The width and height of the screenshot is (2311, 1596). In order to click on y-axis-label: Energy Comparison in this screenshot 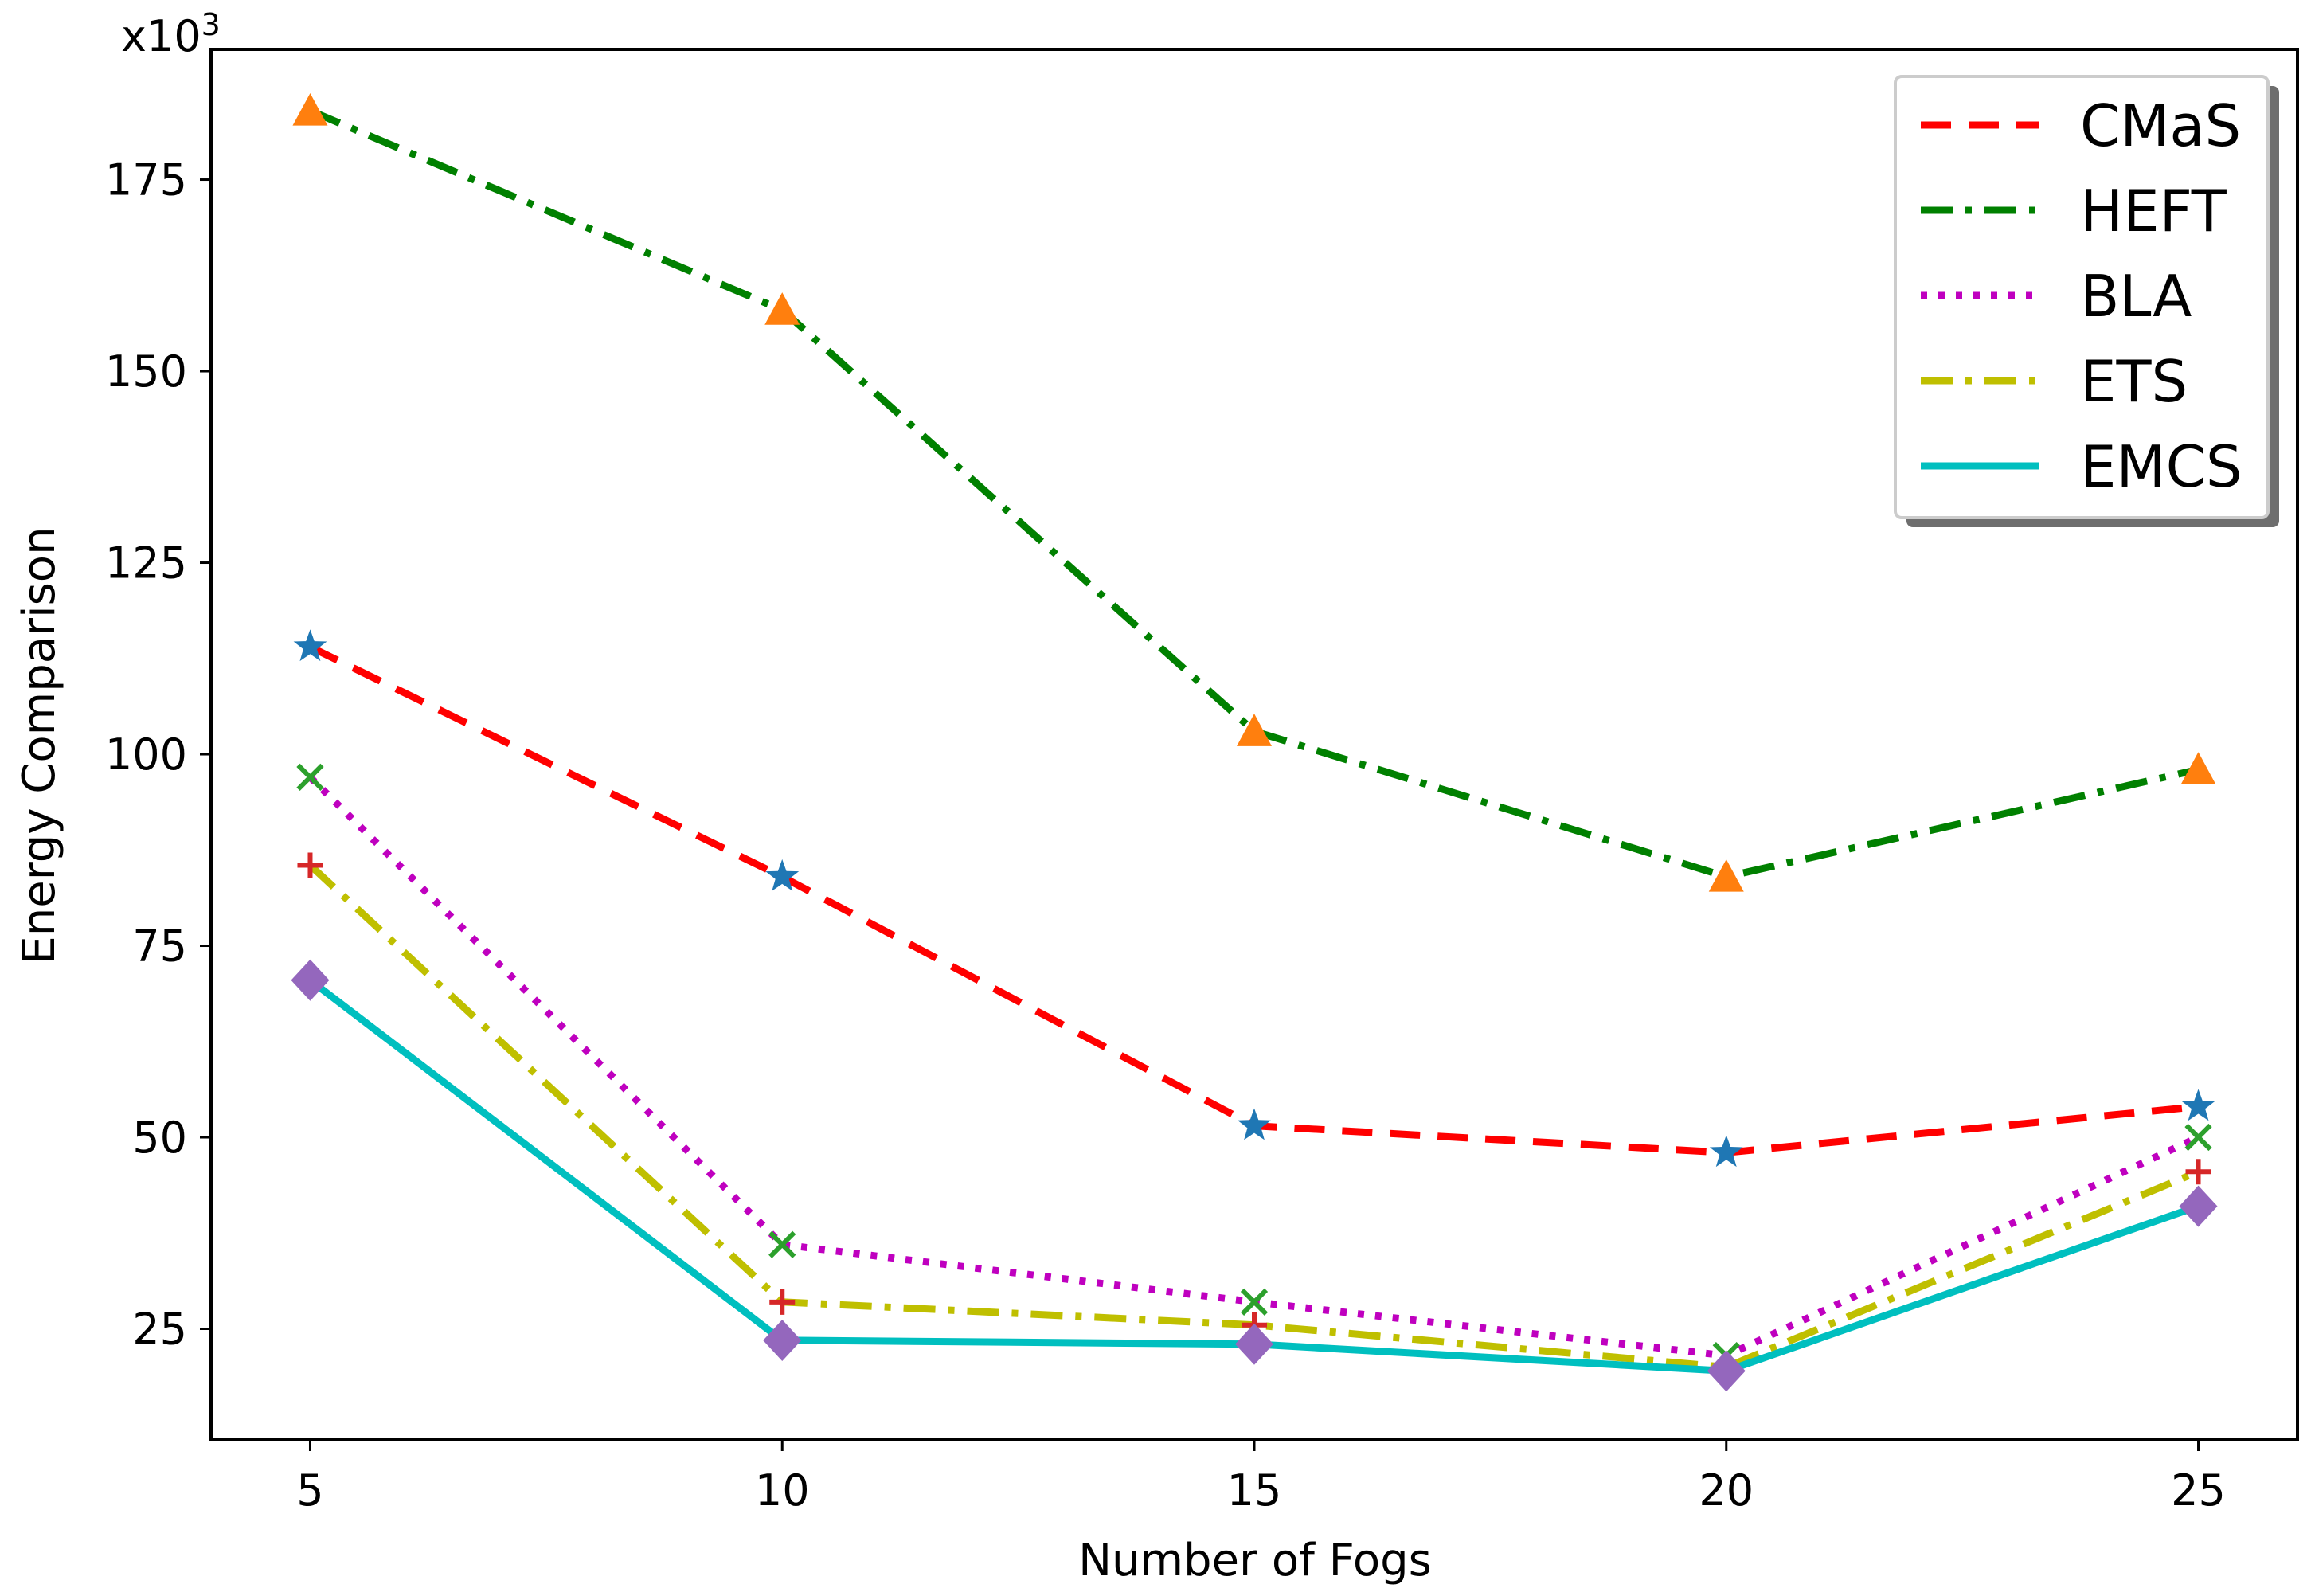, I will do `click(39, 745)`.